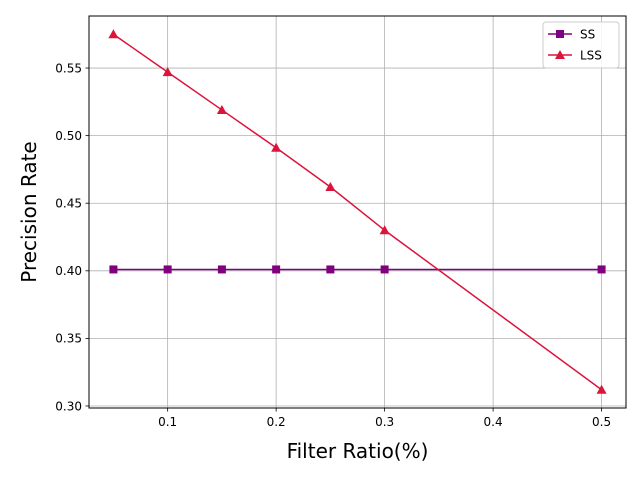 The image size is (640, 480). What do you see at coordinates (357, 269) in the screenshot?
I see `series-ss` at bounding box center [357, 269].